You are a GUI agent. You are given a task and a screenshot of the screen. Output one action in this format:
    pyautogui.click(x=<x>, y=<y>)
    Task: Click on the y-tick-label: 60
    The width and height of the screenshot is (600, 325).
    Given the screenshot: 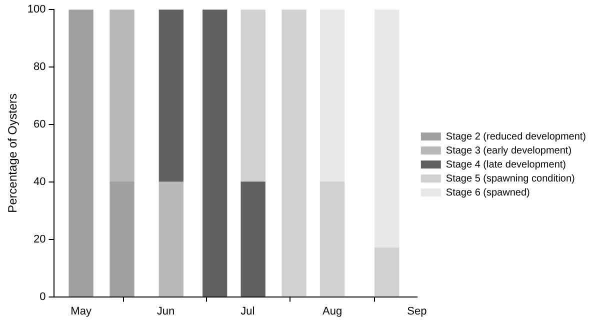 What is the action you would take?
    pyautogui.click(x=40, y=124)
    